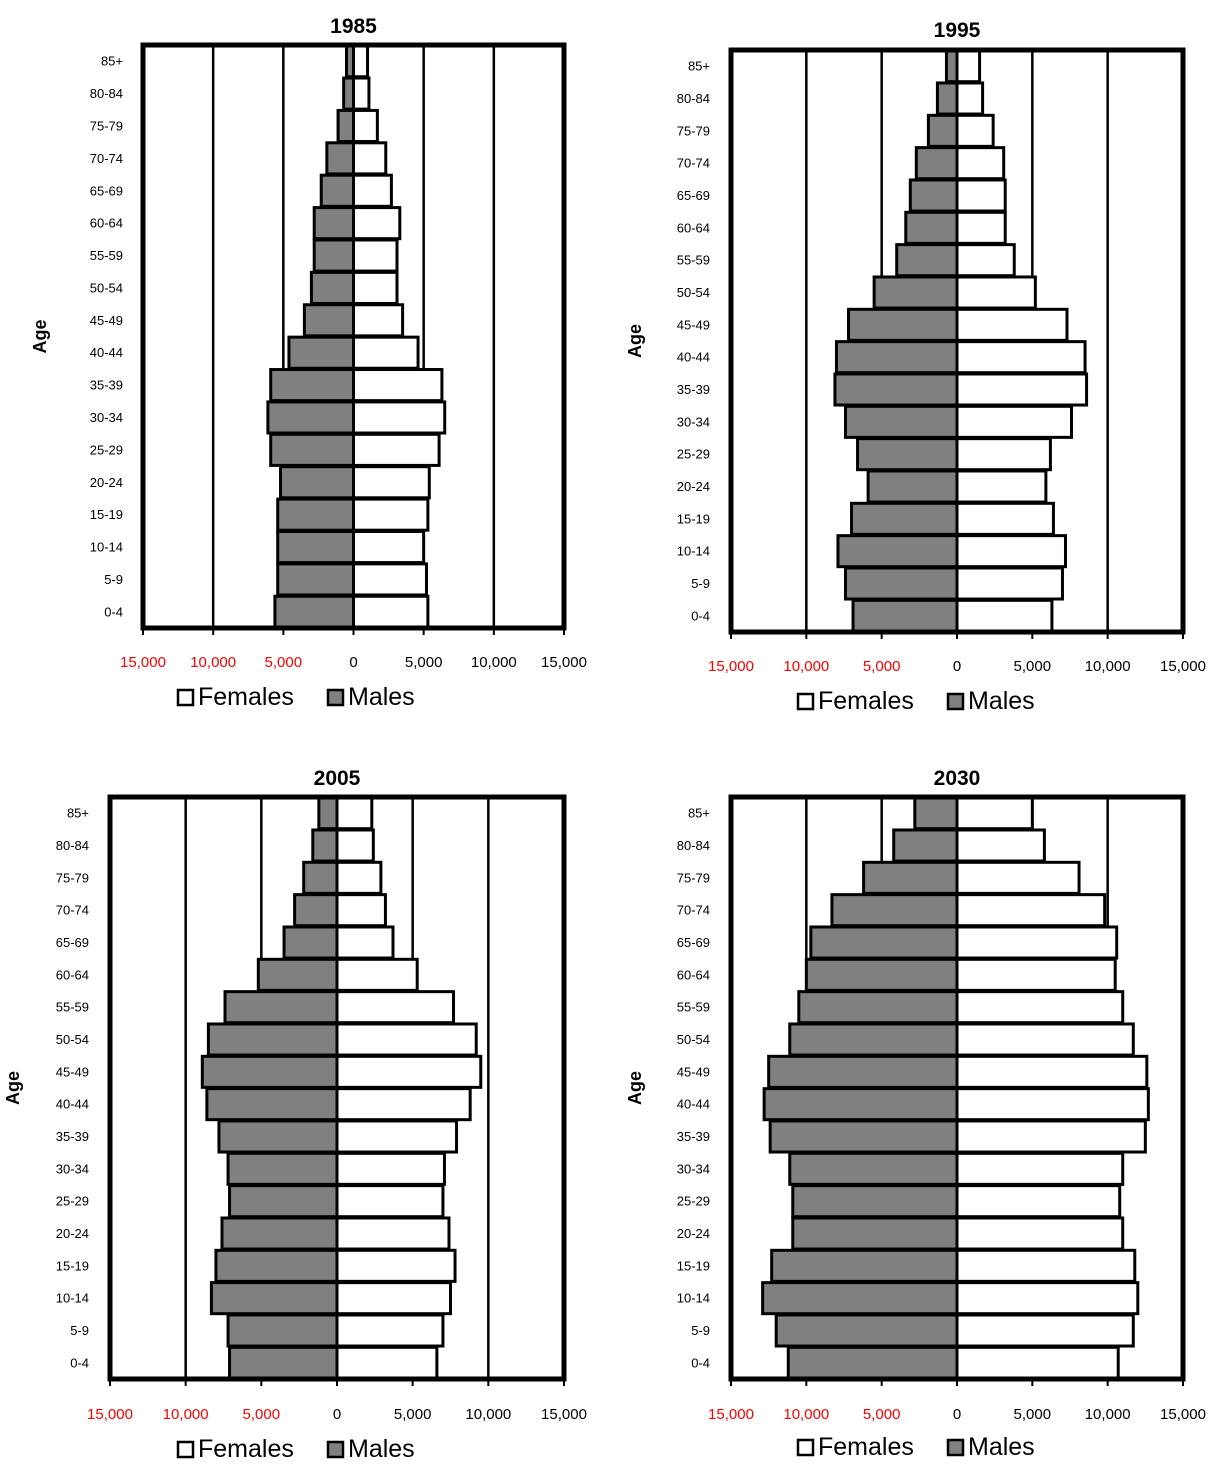  What do you see at coordinates (328, 813) in the screenshot?
I see `bar-males-85+` at bounding box center [328, 813].